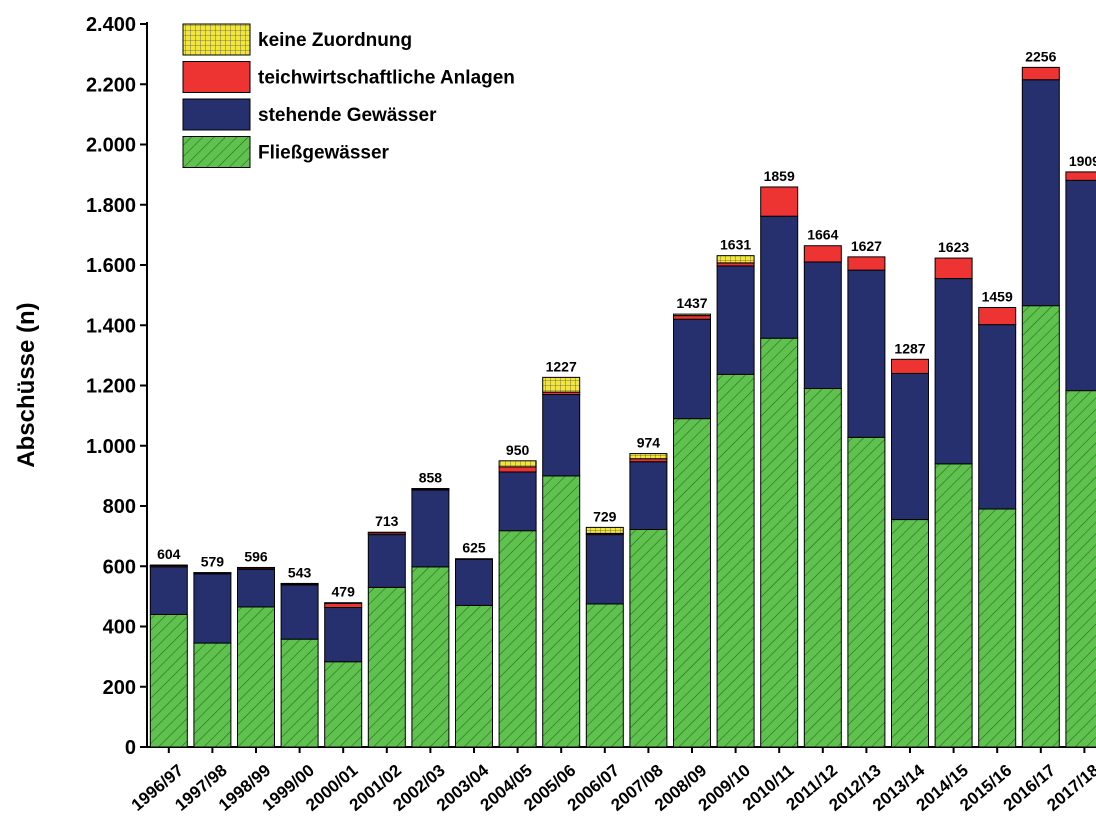  Describe the element at coordinates (347, 115) in the screenshot. I see `legend-label: stehende Gewässer` at that location.